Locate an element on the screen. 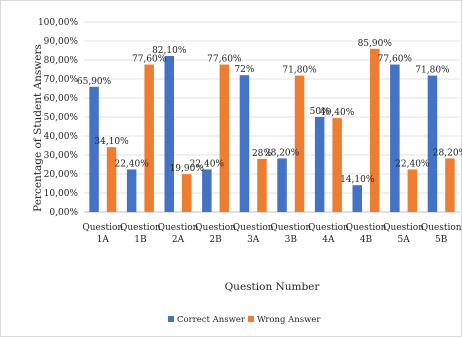 This screenshot has width=462, height=337. y-tick-label: 40,00% is located at coordinates (61, 137).